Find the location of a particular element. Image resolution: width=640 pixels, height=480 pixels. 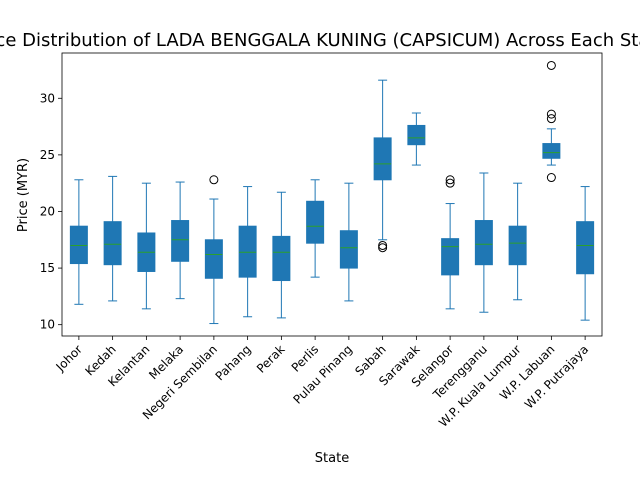

x-tick-label: Perak is located at coordinates (271, 359).